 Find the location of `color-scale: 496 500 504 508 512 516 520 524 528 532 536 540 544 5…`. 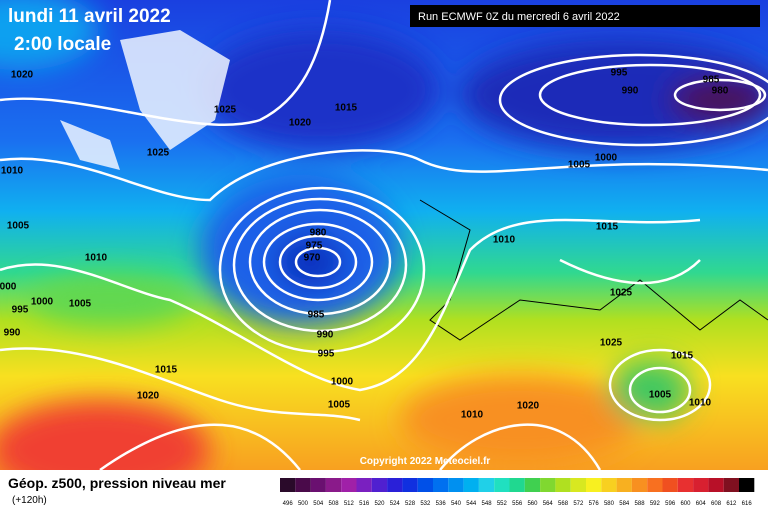

color-scale: 496 500 504 508 512 516 520 524 528 532 536 540 544 5… is located at coordinates (517, 492).